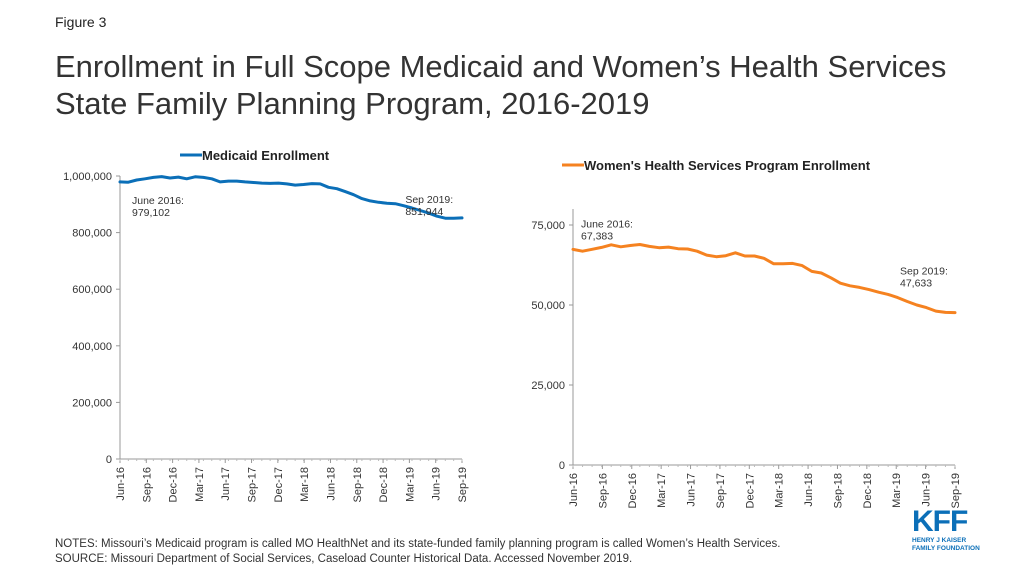 The image size is (1024, 576). I want to click on chart1-x-tick-label: Jun-19, so click(437, 484).